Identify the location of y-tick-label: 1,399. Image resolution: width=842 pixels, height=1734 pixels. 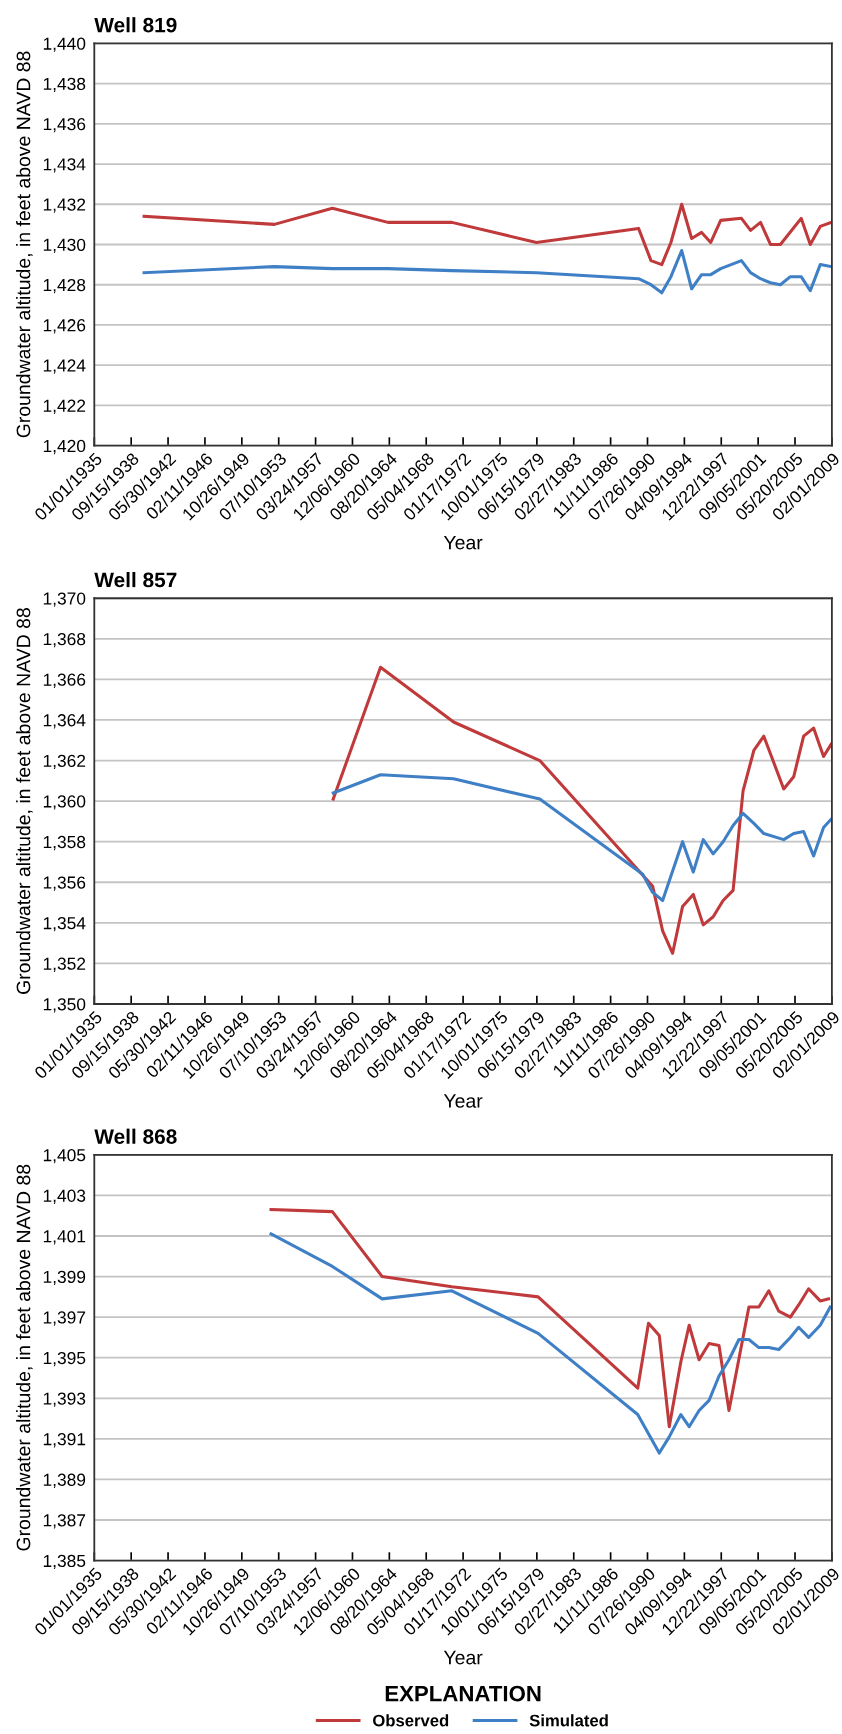
(64, 1278).